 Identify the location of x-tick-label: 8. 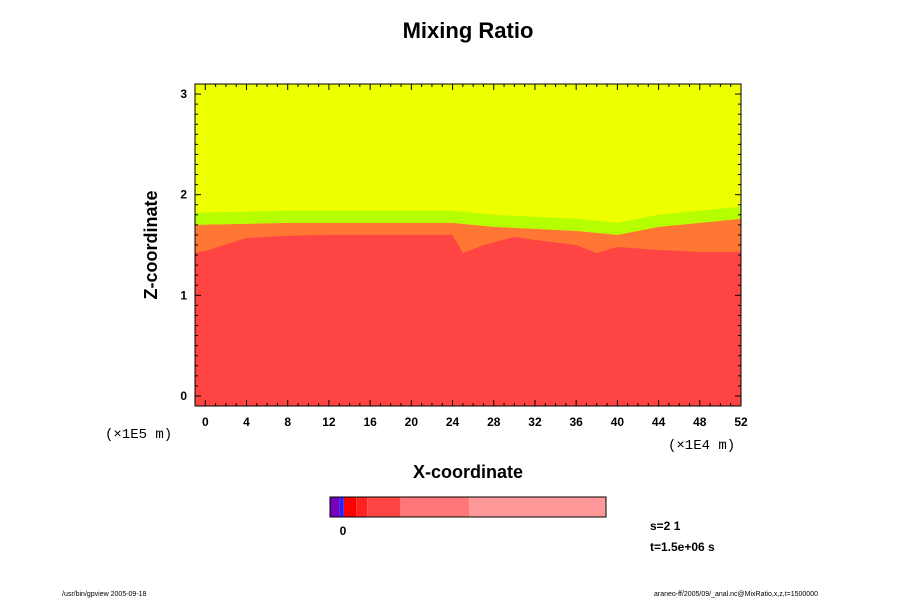
(287, 422).